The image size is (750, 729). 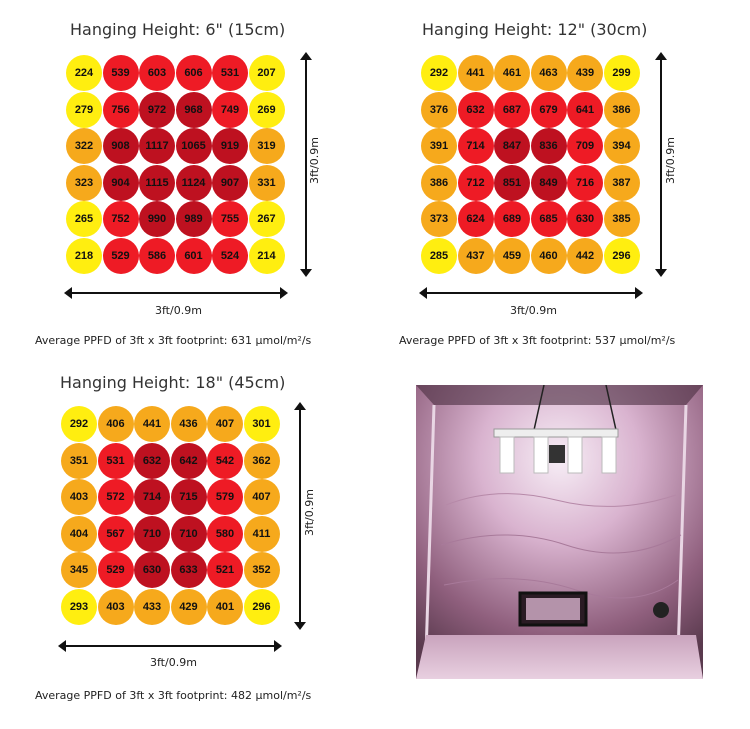 I want to click on ppfd-cell: 331, so click(x=266, y=182).